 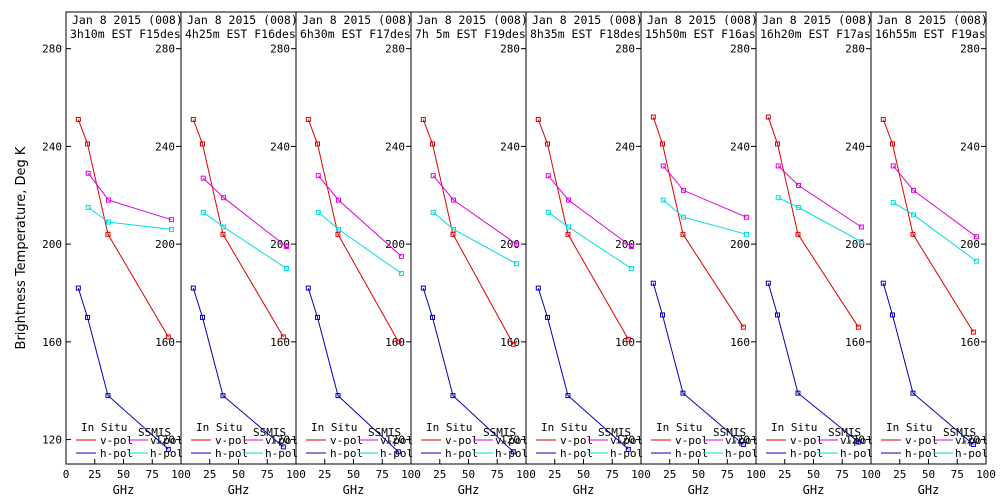 I want to click on legend-title-insitu: In Situ, so click(x=564, y=427).